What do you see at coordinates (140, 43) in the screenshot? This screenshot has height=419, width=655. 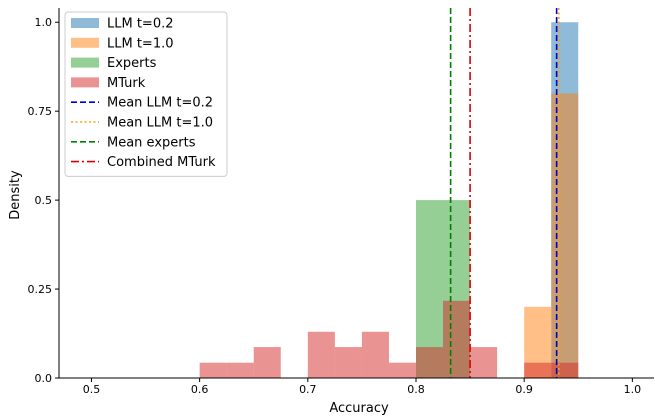 I see `legend-label: LLM t=1.0` at bounding box center [140, 43].